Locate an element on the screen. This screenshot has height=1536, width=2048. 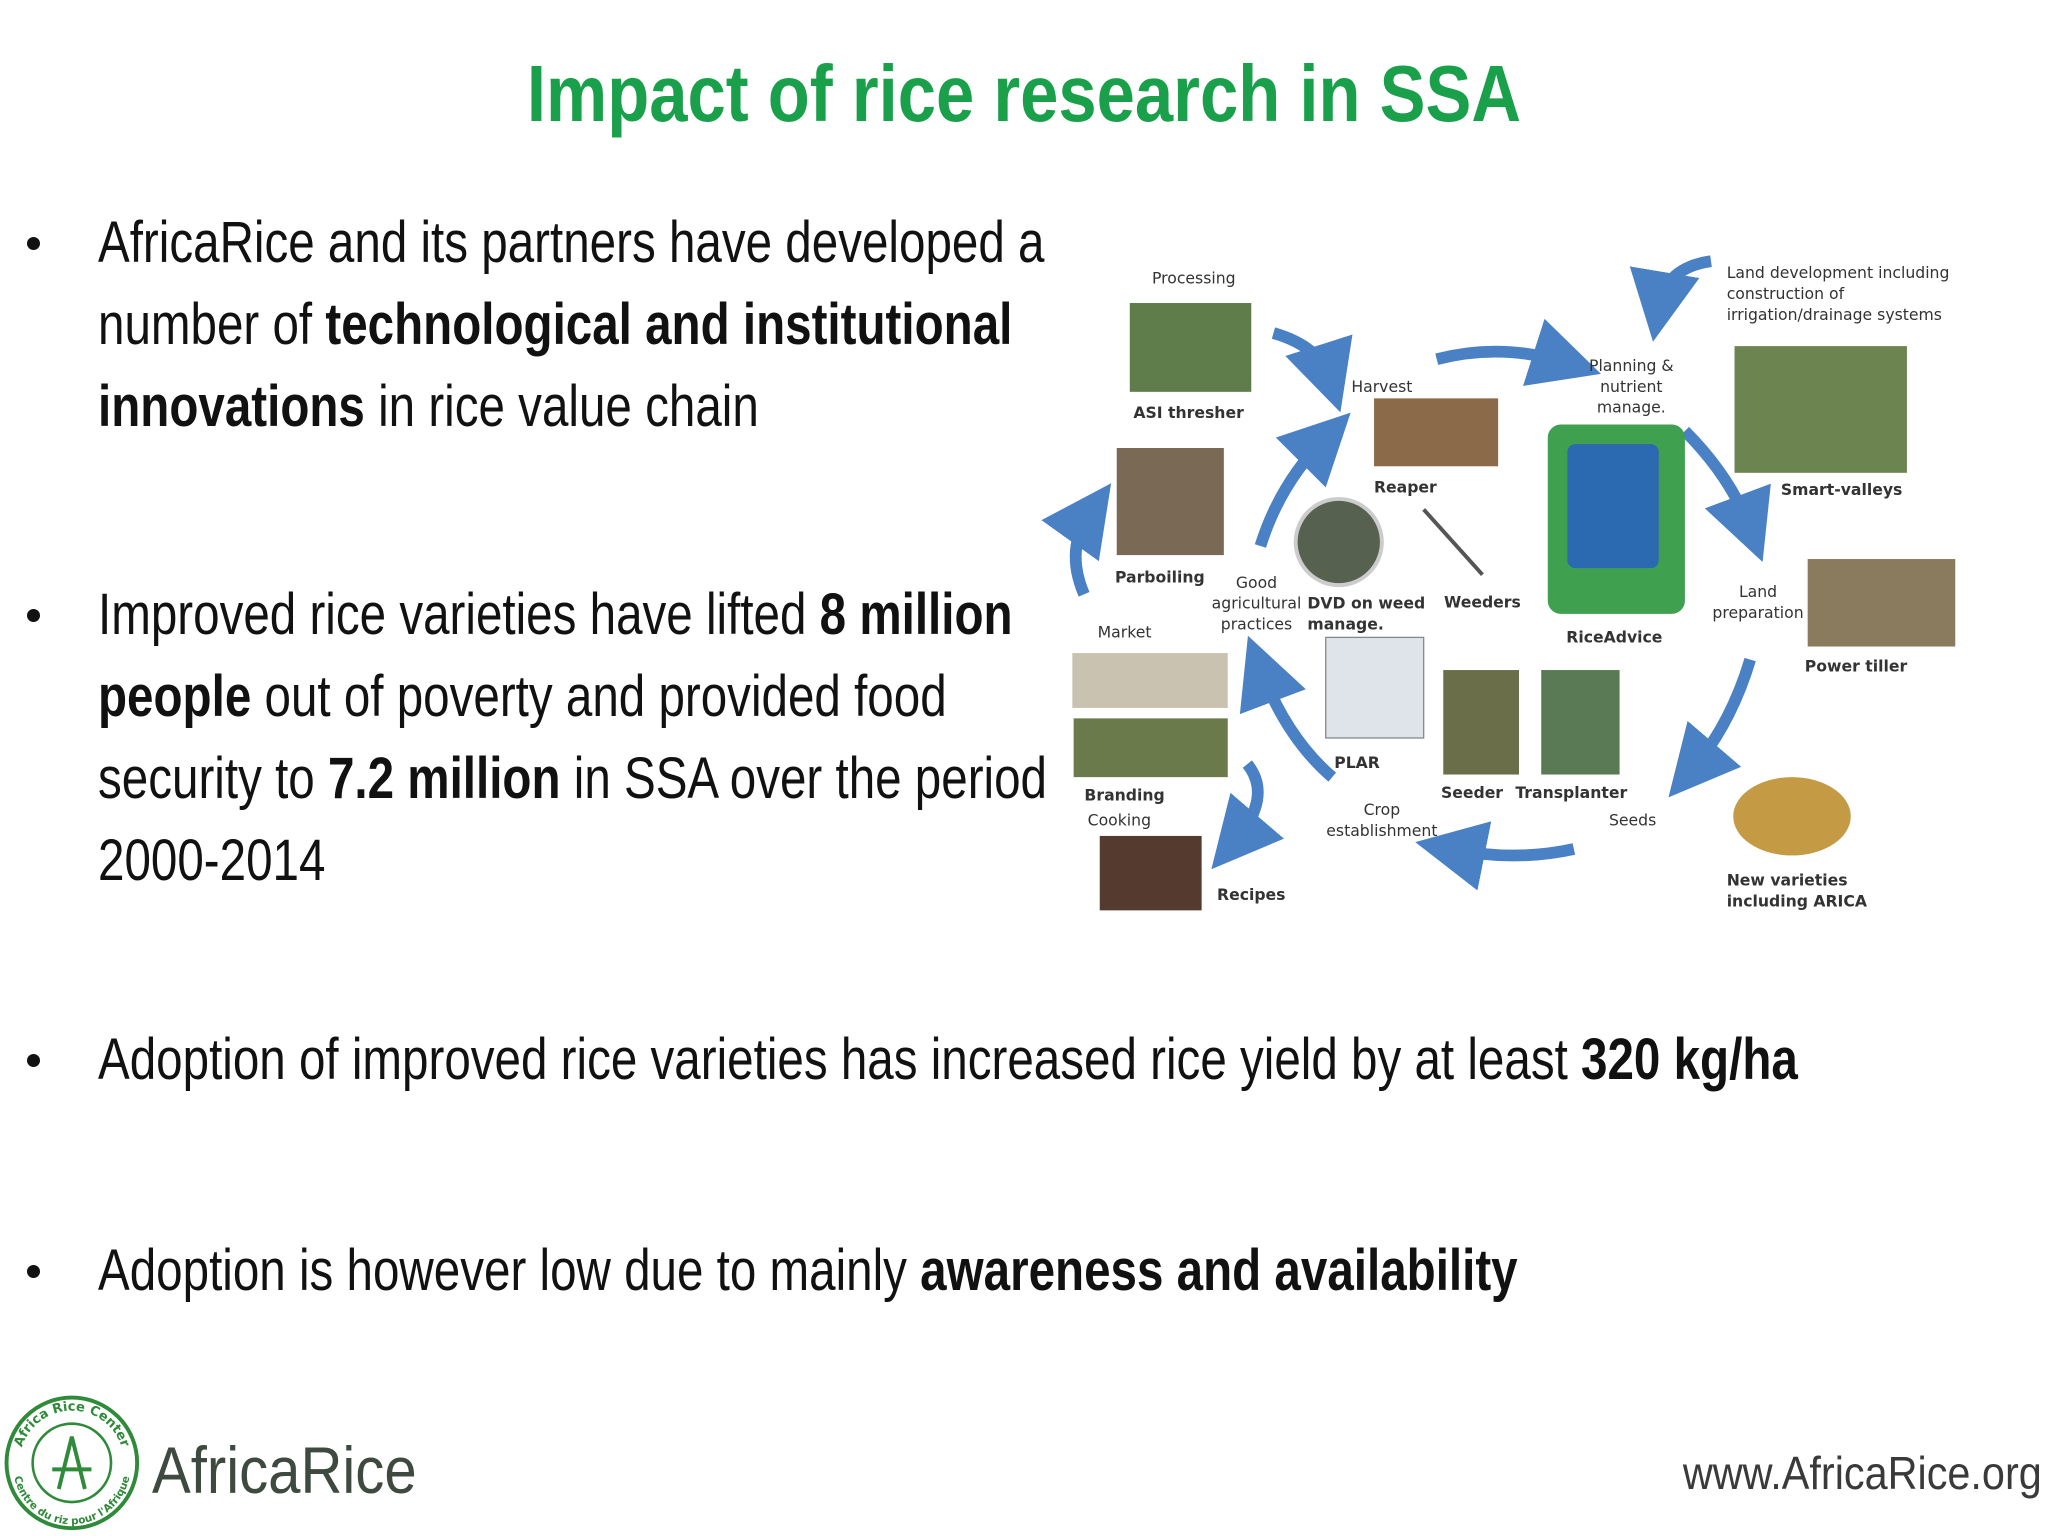
label-line: including ARICA is located at coordinates (1797, 900).